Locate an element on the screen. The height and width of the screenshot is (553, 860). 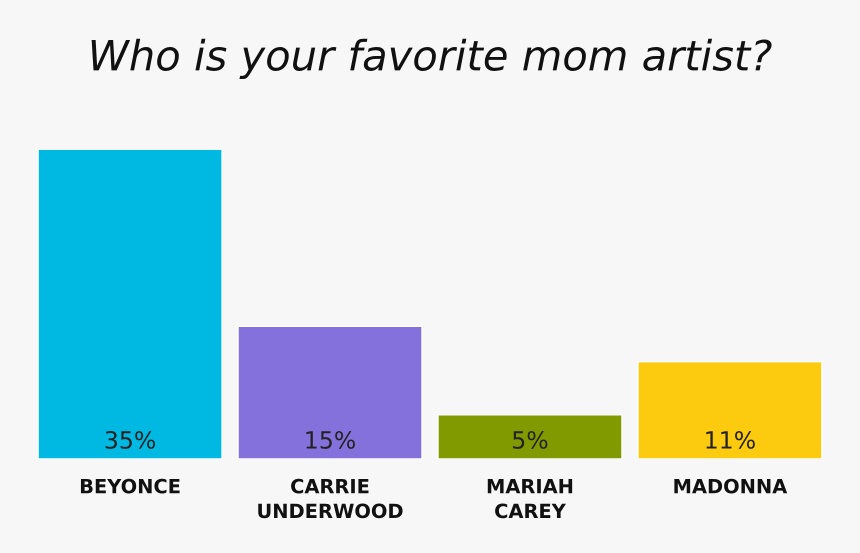
x-tick-label: MARIAH CAREY is located at coordinates (530, 498).